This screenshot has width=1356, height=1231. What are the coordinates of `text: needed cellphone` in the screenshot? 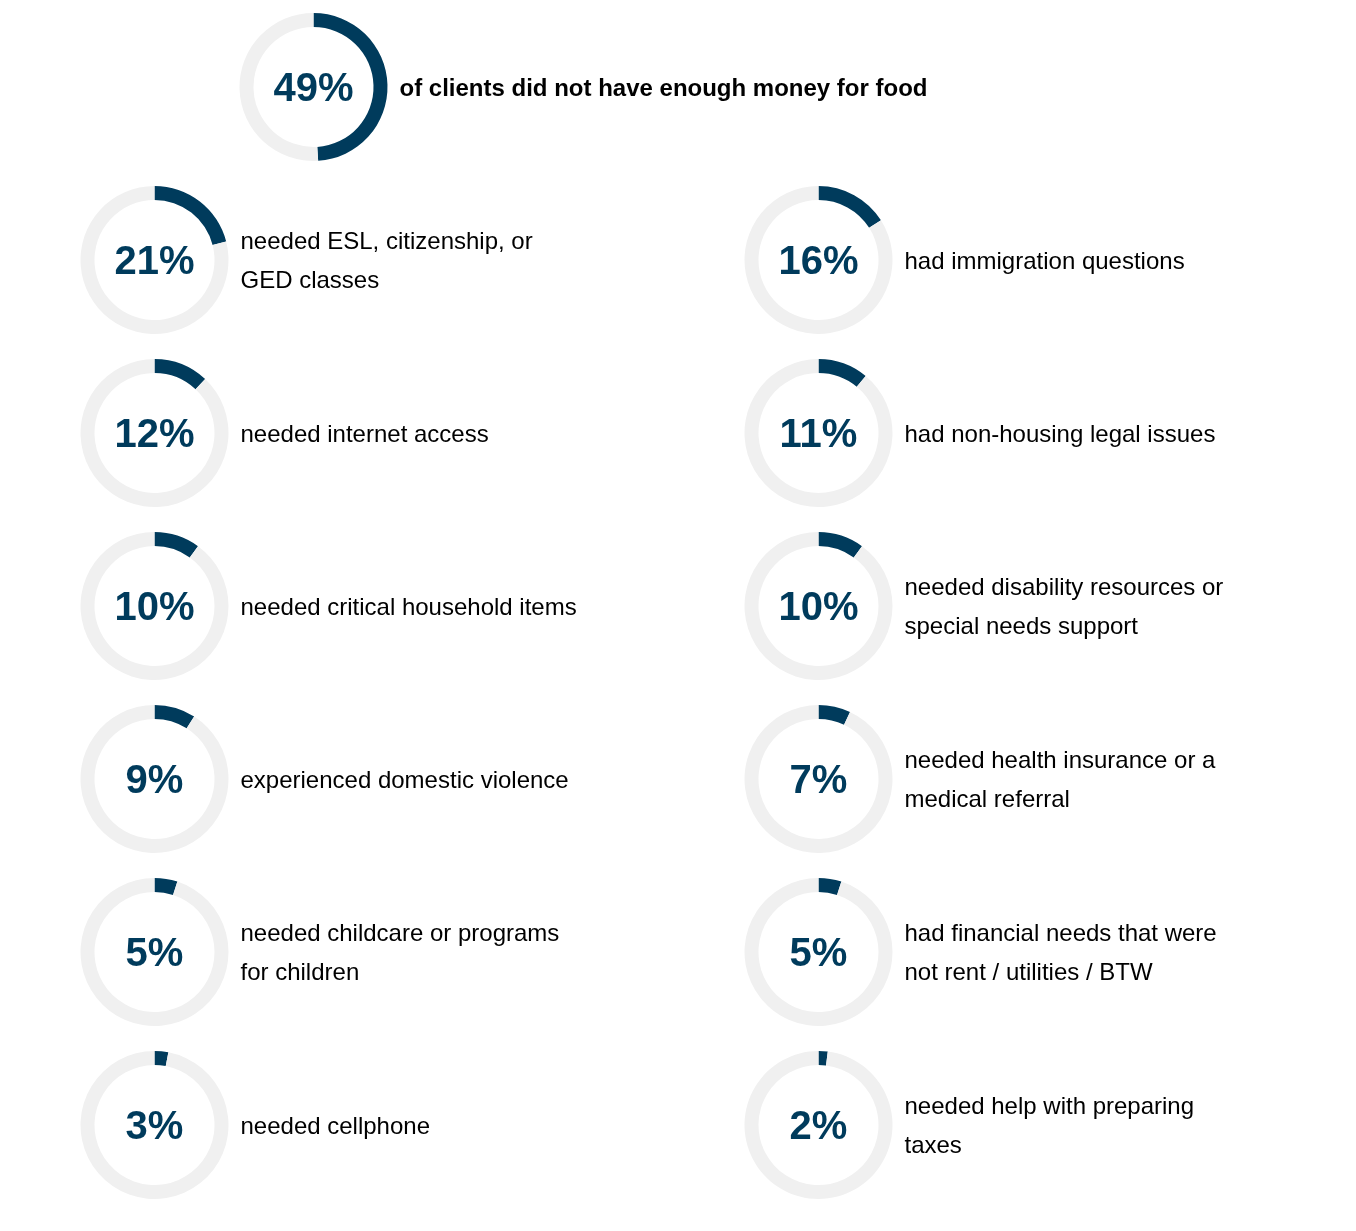 It's located at (335, 1125).